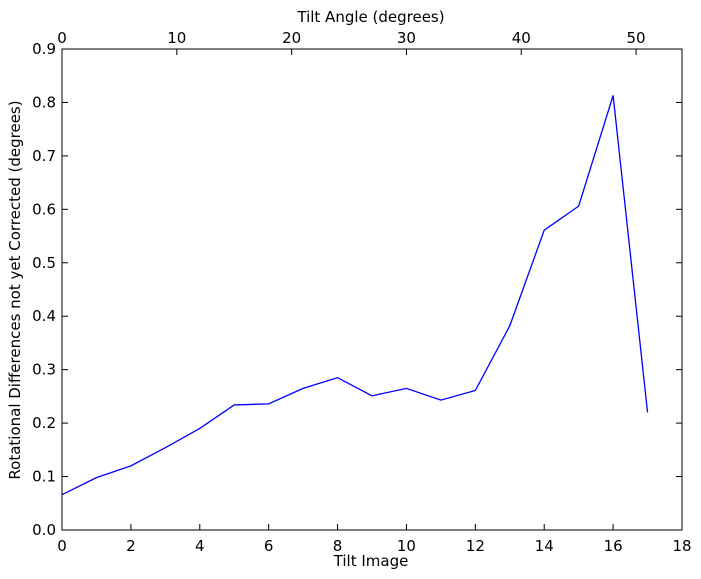 The image size is (701, 579). Describe the element at coordinates (406, 38) in the screenshot. I see `top-tick-label: 30` at that location.